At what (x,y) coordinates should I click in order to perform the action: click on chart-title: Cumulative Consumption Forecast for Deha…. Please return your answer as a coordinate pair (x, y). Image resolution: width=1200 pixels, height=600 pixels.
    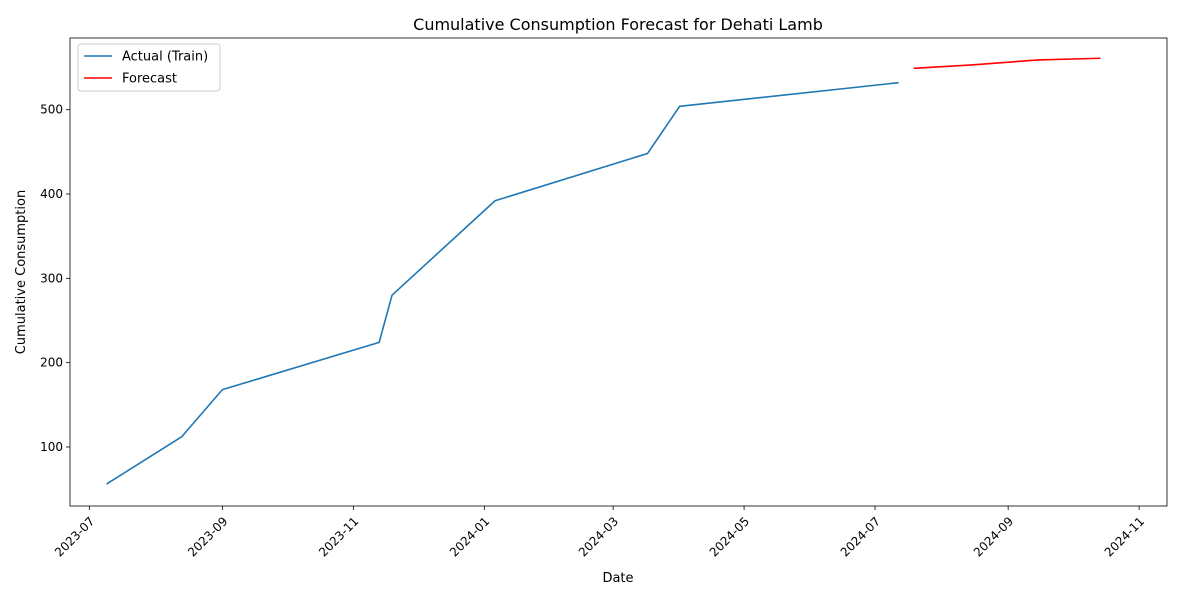
    Looking at the image, I should click on (618, 24).